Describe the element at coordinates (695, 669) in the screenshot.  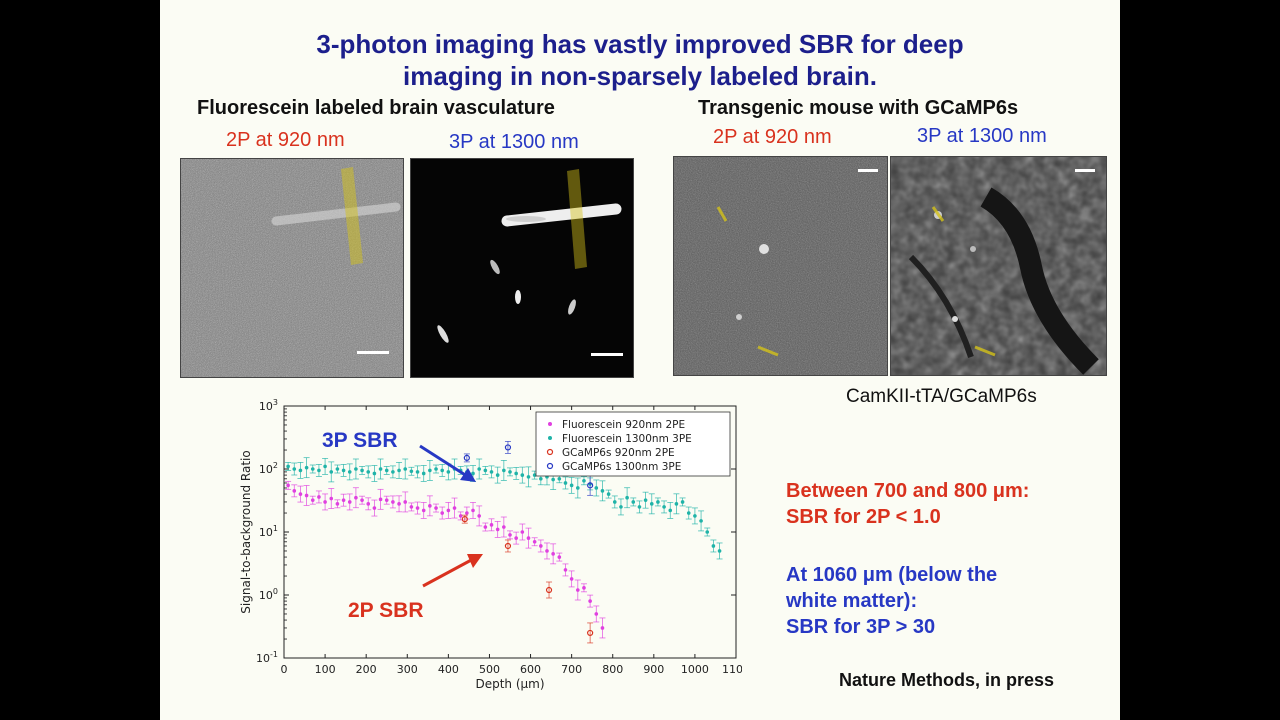
I see `x-tick-label: 1000` at that location.